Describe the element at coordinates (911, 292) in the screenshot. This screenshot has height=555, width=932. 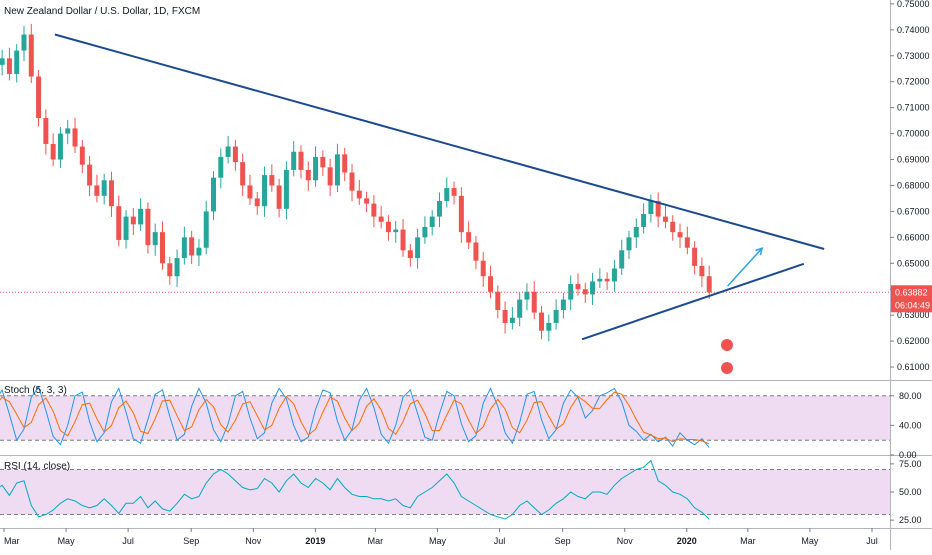
I see `last-price-label: 0.63882` at that location.